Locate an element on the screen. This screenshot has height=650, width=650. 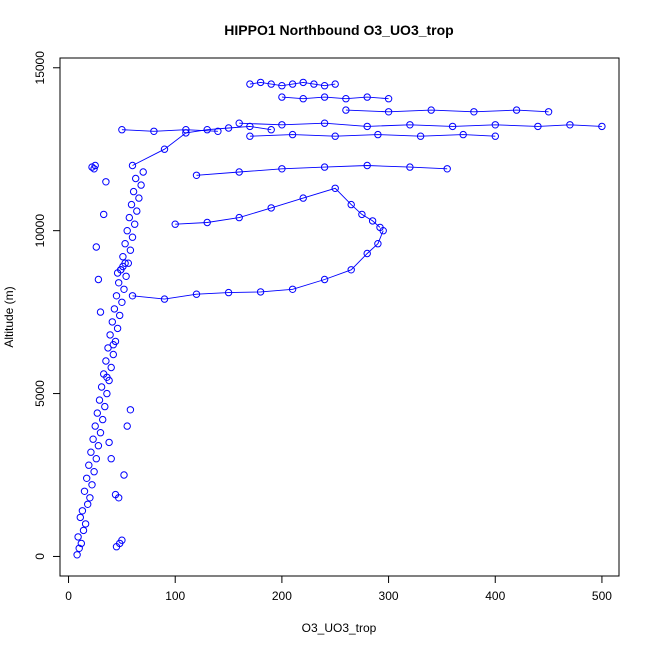
x-axis: 0 100 200 300 400 500 is located at coordinates (338, 589).